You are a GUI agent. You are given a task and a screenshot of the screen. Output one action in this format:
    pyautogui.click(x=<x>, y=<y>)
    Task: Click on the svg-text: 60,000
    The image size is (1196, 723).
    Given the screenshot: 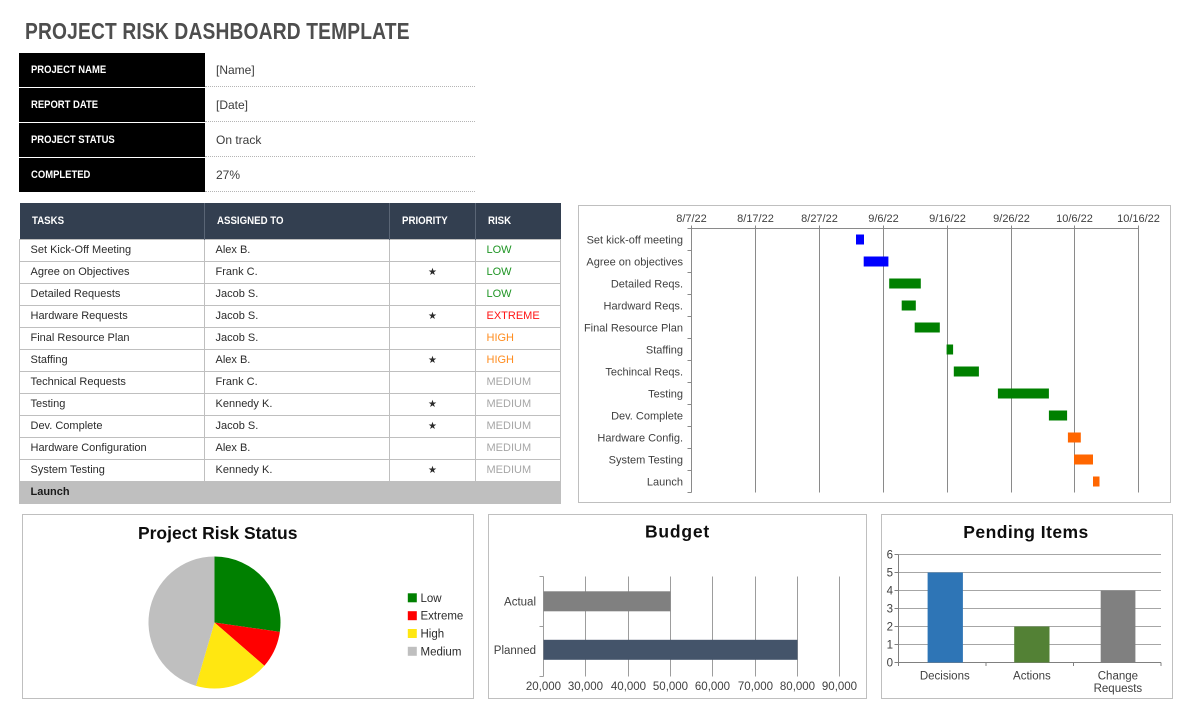 What is the action you would take?
    pyautogui.click(x=712, y=687)
    